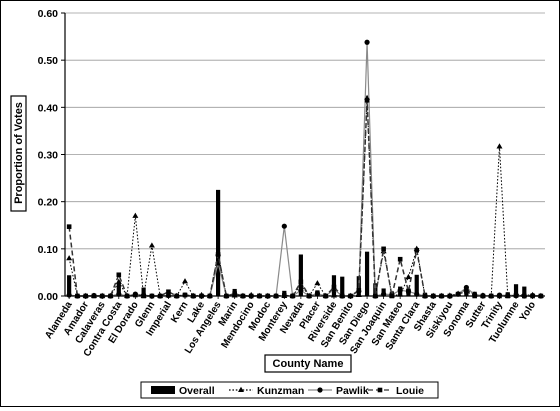  Describe the element at coordinates (48, 297) in the screenshot. I see `y-tick-label: 0.00` at that location.